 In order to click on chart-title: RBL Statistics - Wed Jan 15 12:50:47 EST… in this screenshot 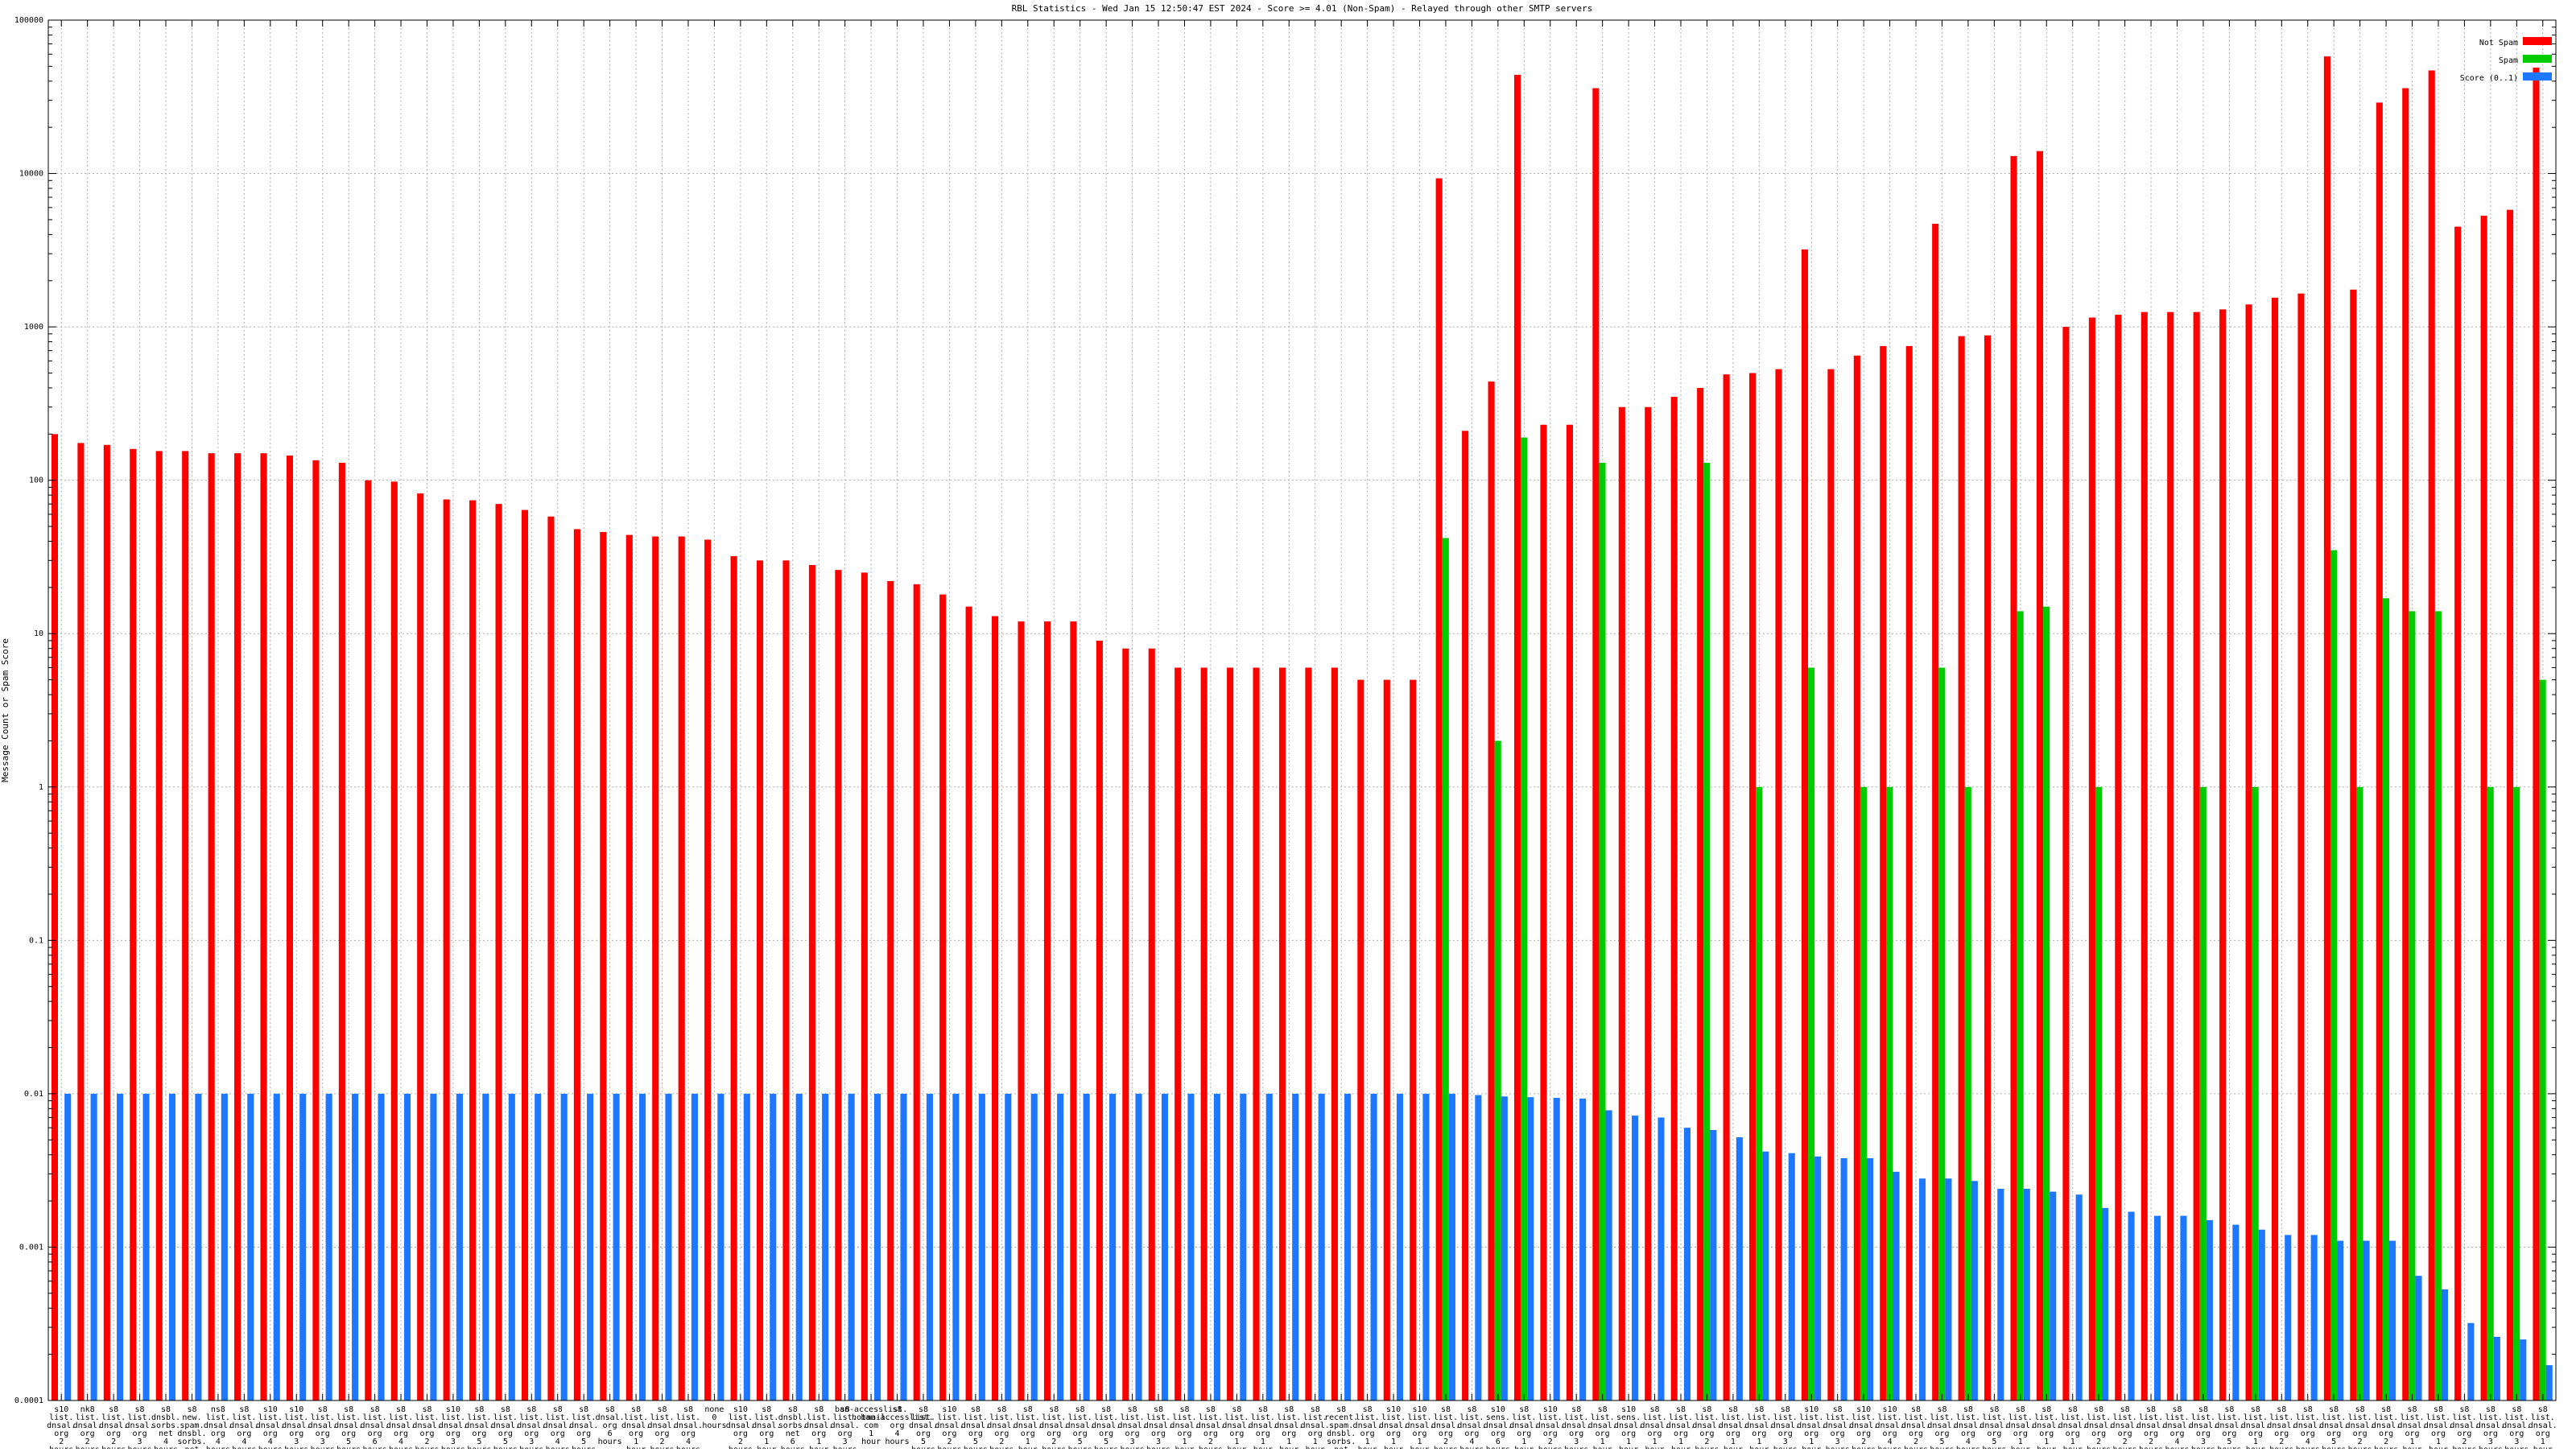, I will do `click(1302, 8)`.